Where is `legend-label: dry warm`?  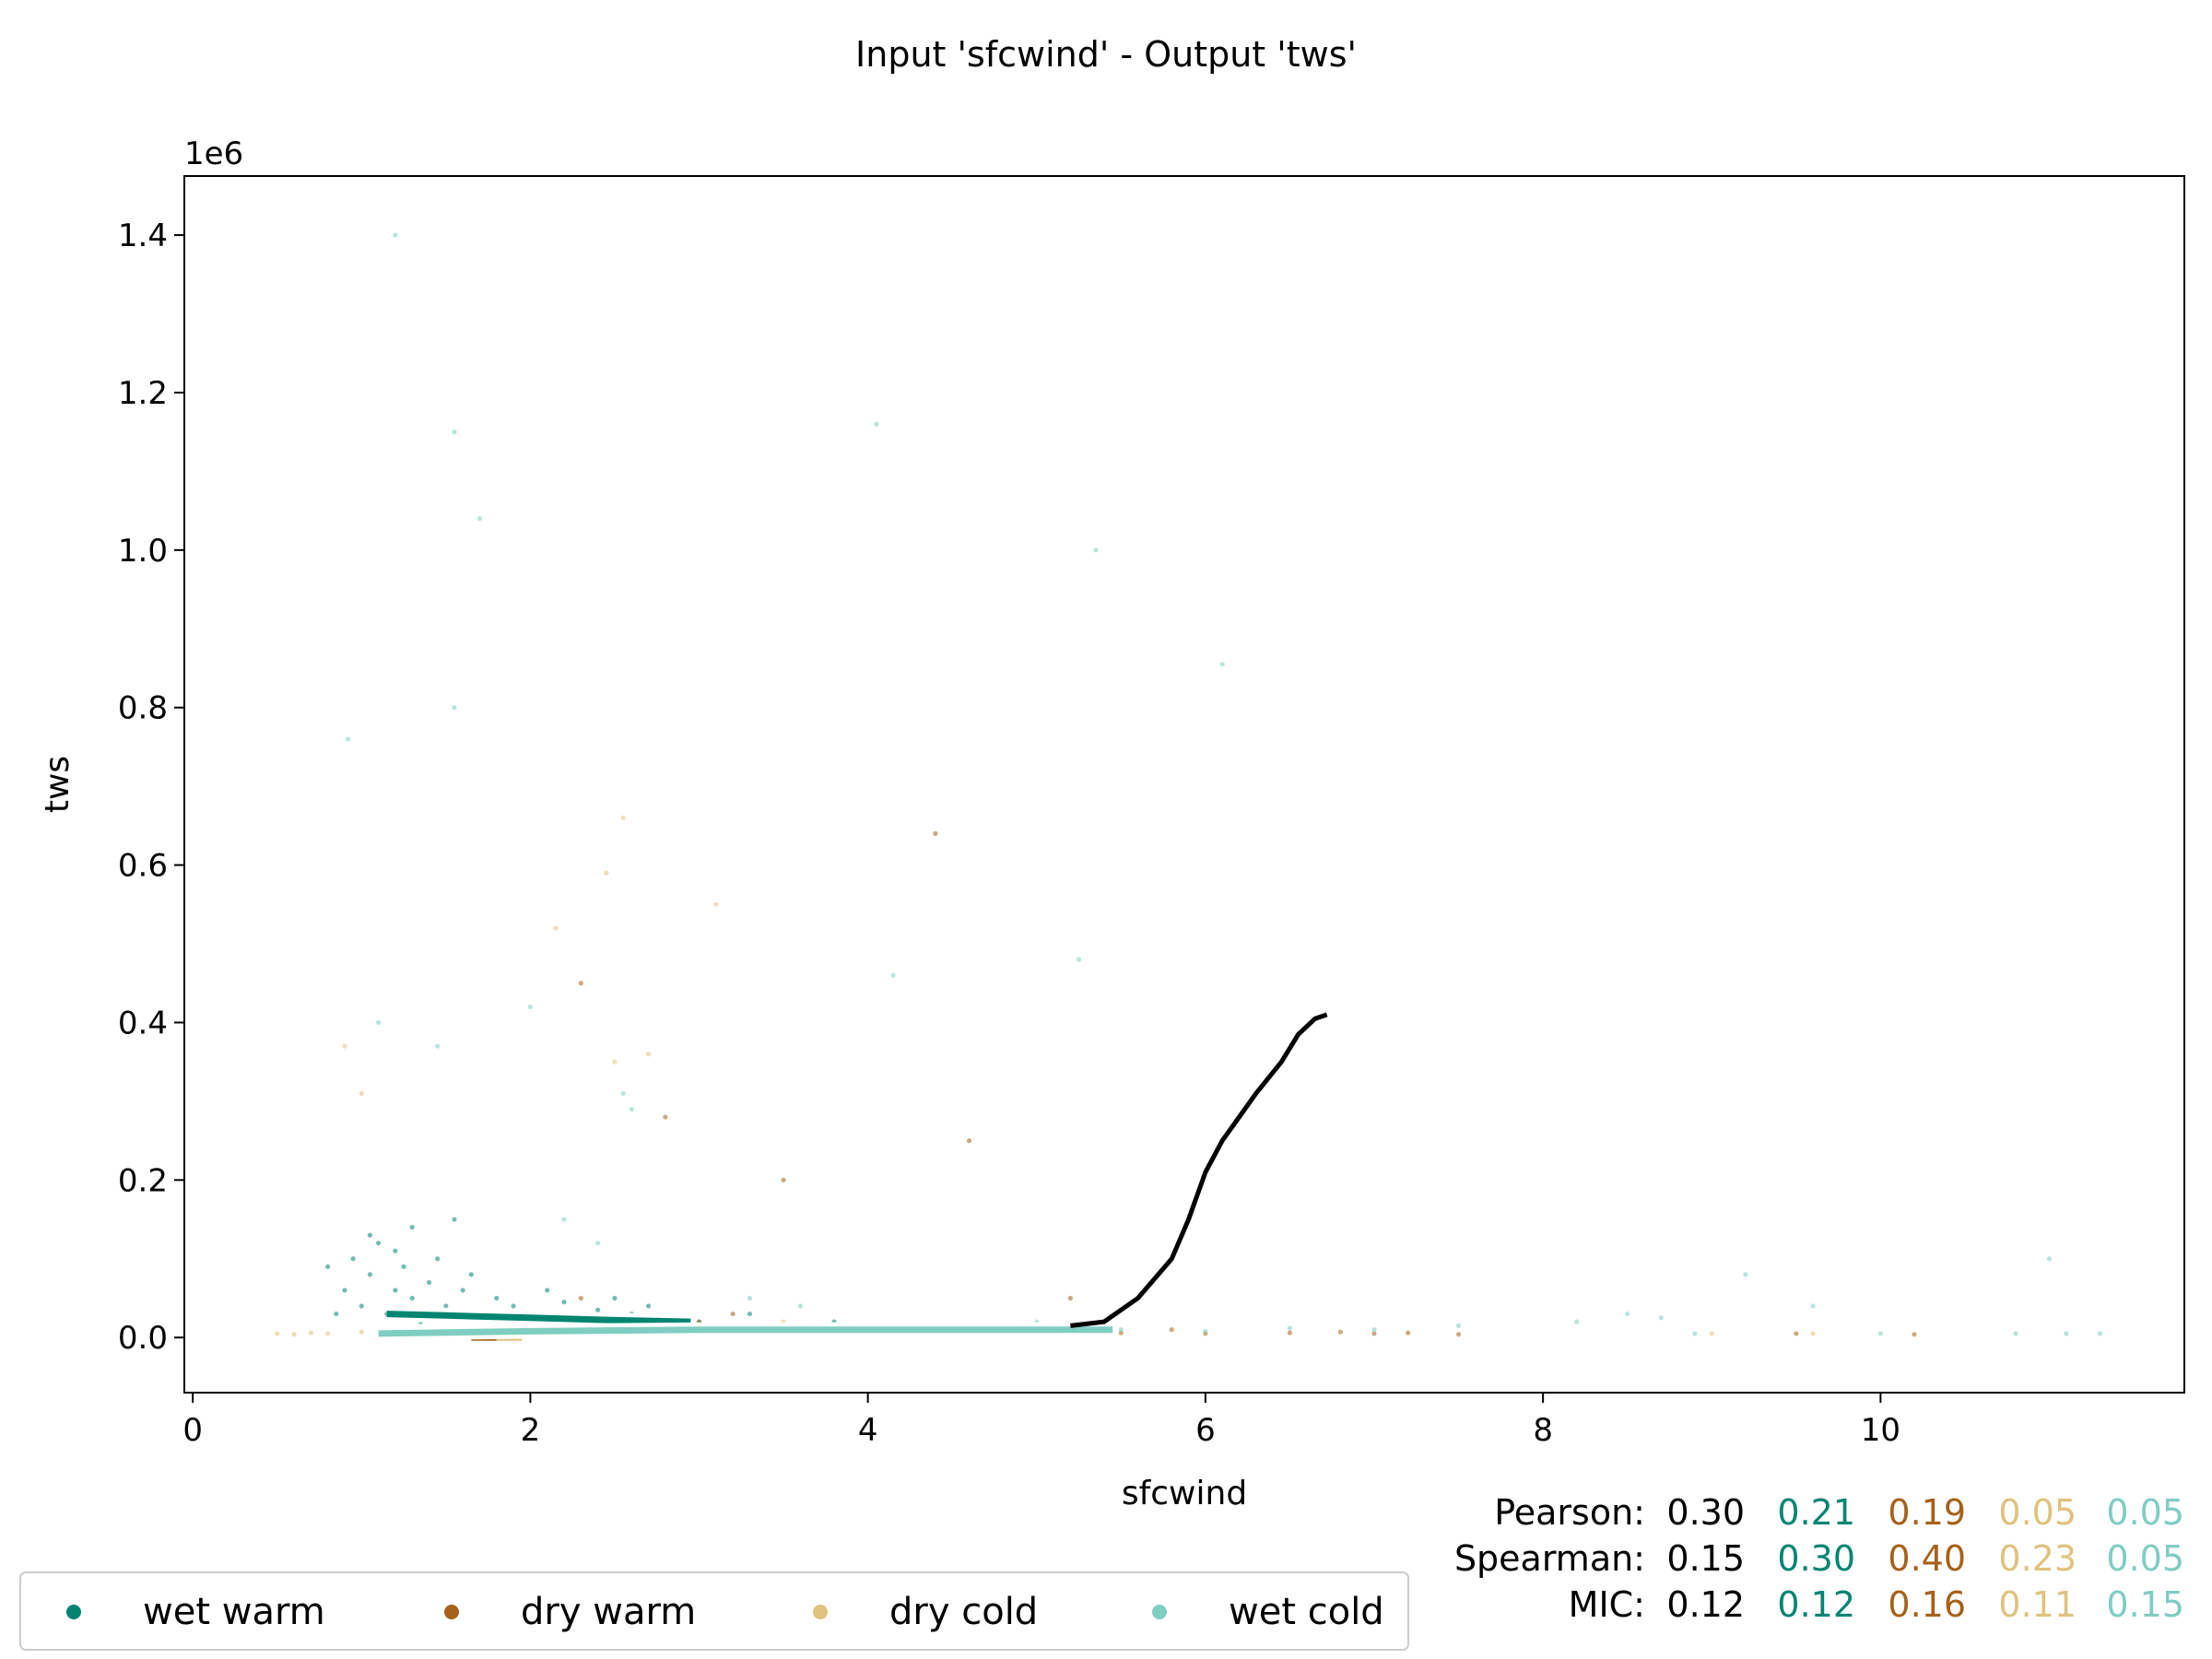
legend-label: dry warm is located at coordinates (608, 1612).